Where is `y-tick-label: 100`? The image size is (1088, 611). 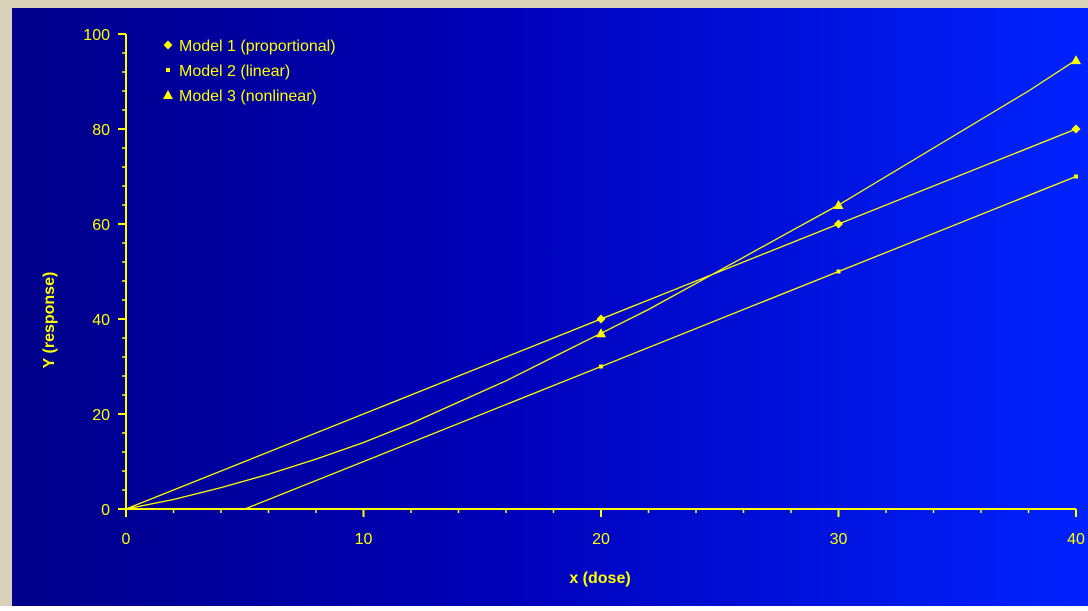
y-tick-label: 100 is located at coordinates (96, 35).